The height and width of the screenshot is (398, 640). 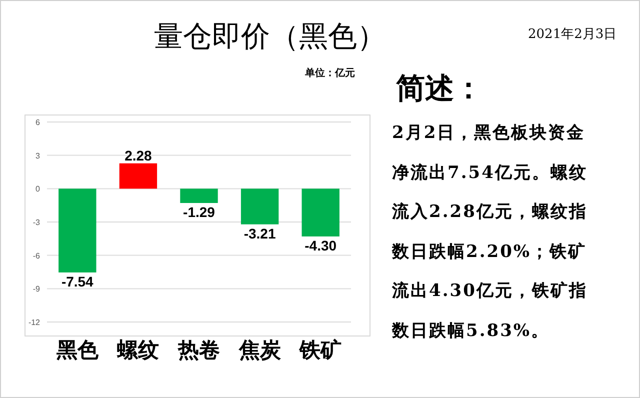 What do you see at coordinates (198, 349) in the screenshot?
I see `x-tick-label: 热卷` at bounding box center [198, 349].